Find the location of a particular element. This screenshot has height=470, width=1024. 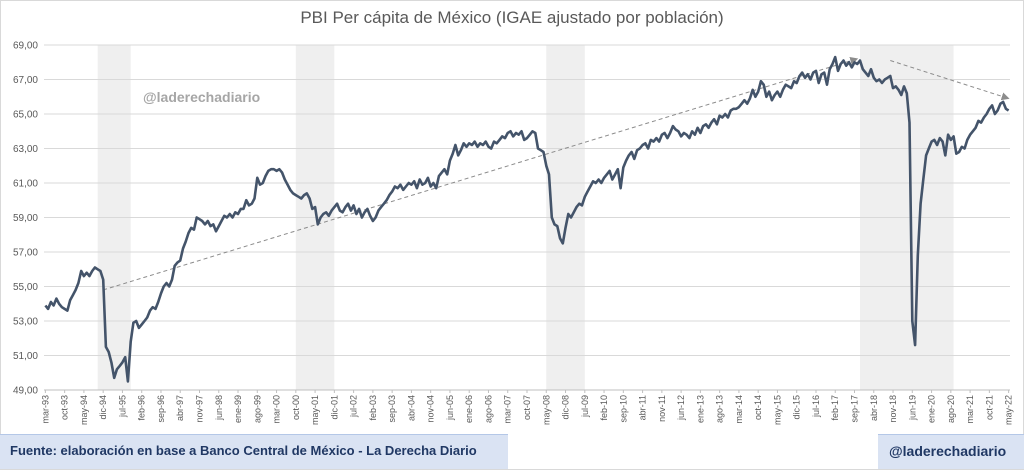

y-tick-label: 69,00 is located at coordinates (25, 46).